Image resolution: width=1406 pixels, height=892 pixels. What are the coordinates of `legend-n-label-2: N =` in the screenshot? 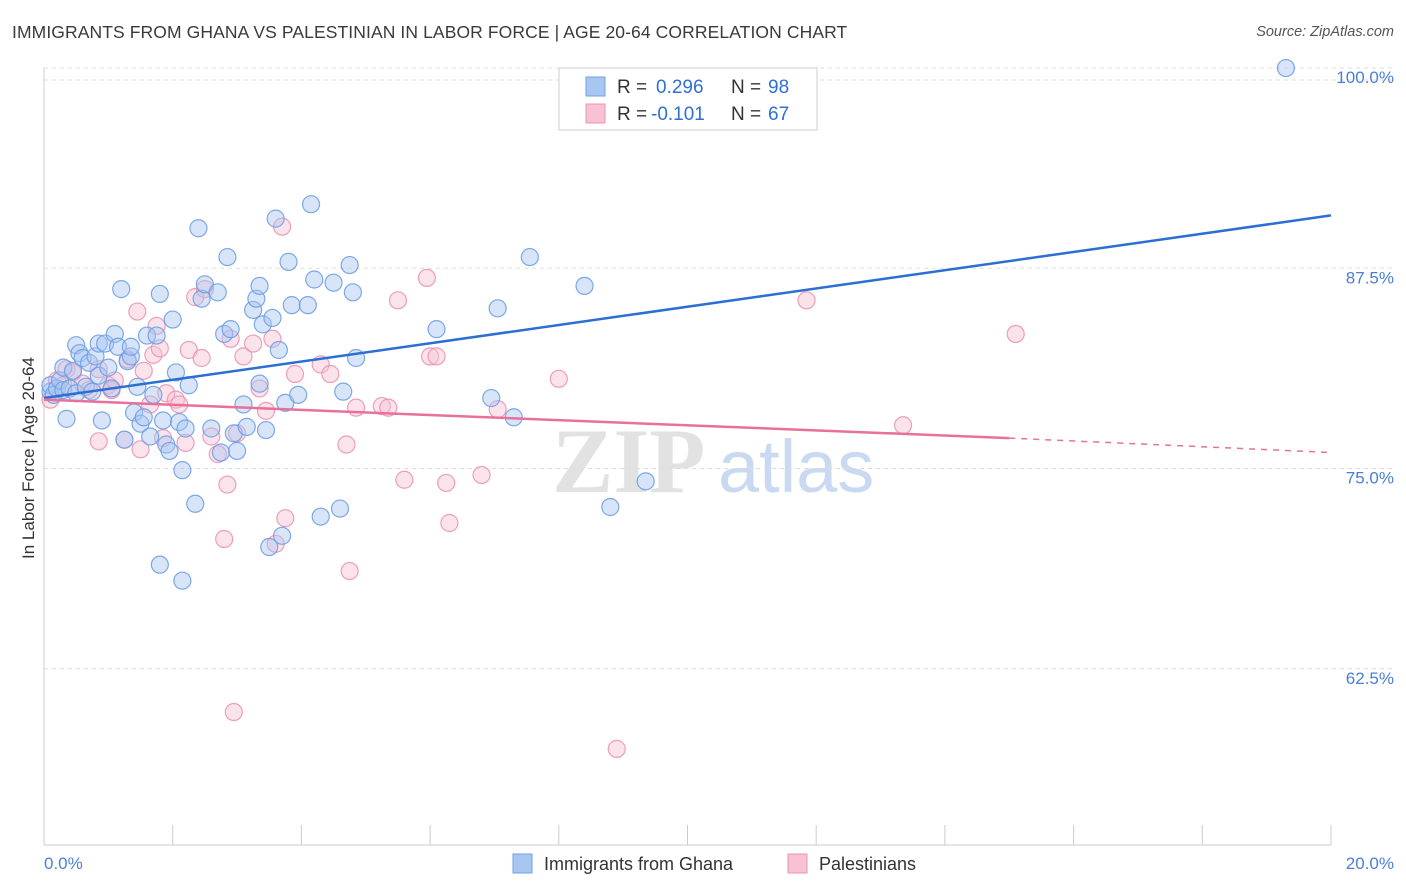 It's located at (746, 114).